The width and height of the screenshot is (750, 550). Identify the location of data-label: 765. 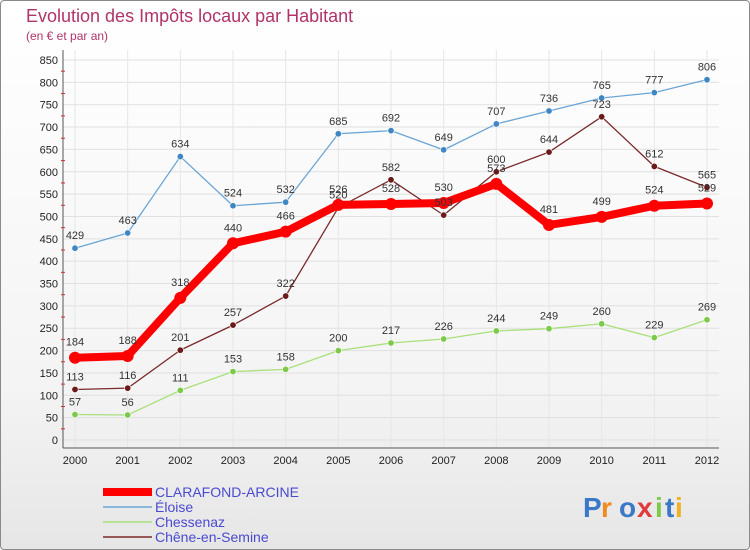
(601, 86).